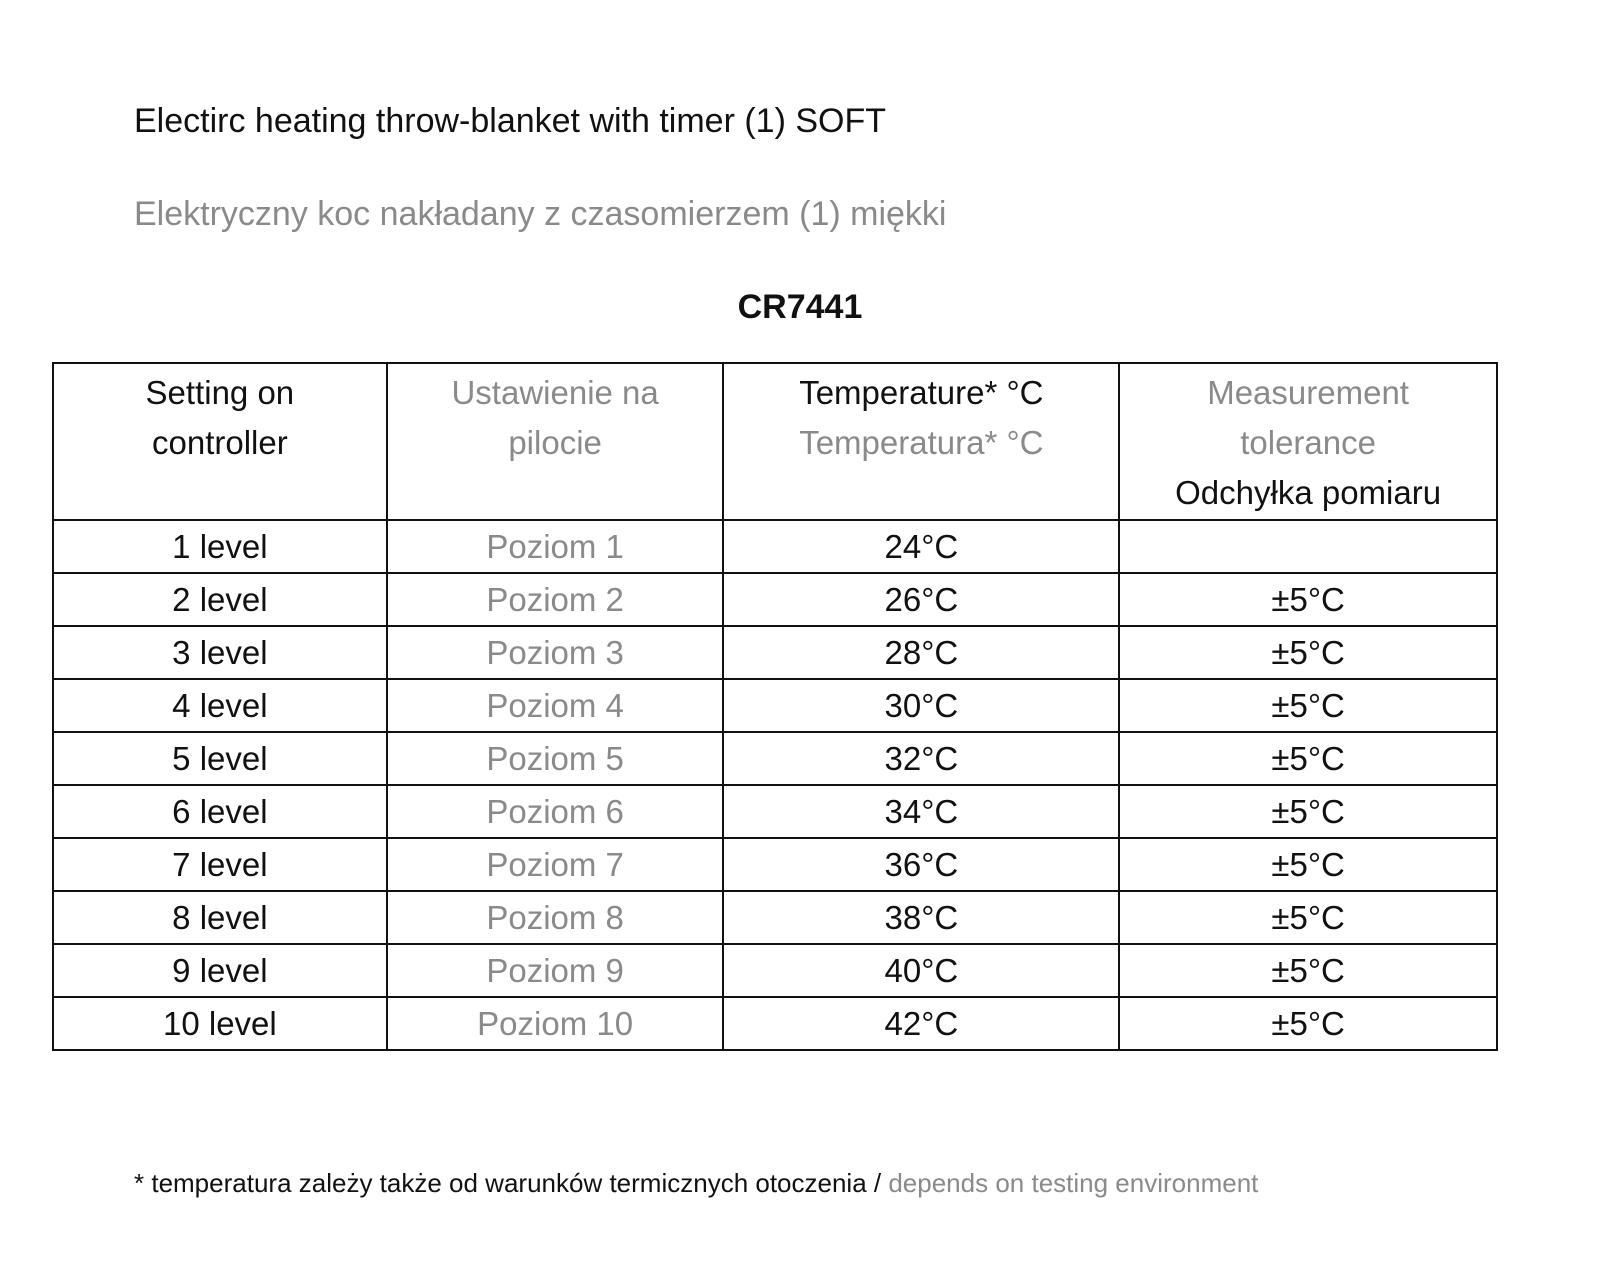  Describe the element at coordinates (220, 970) in the screenshot. I see `cell-setting-en: 9 level` at that location.